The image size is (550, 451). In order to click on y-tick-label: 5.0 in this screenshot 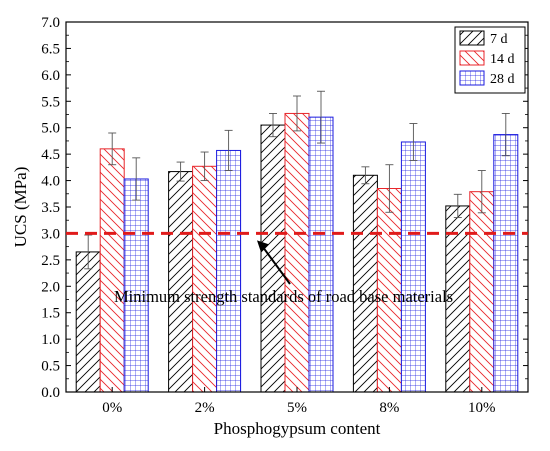, I will do `click(50, 129)`.